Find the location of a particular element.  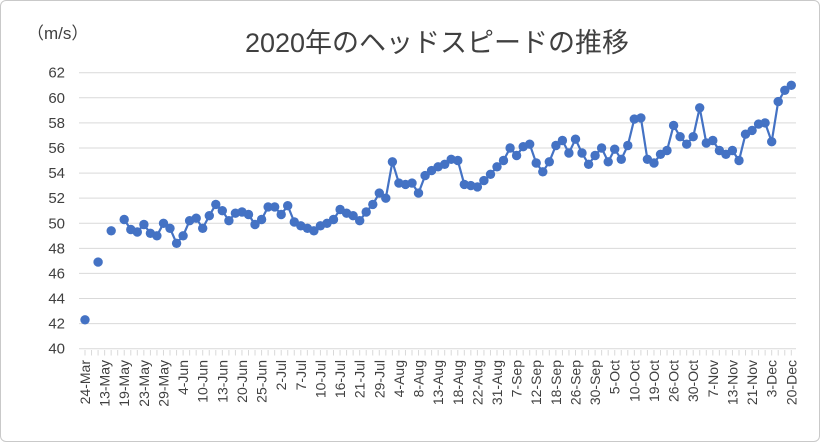

svg-text: 16-Jul is located at coordinates (340, 379).